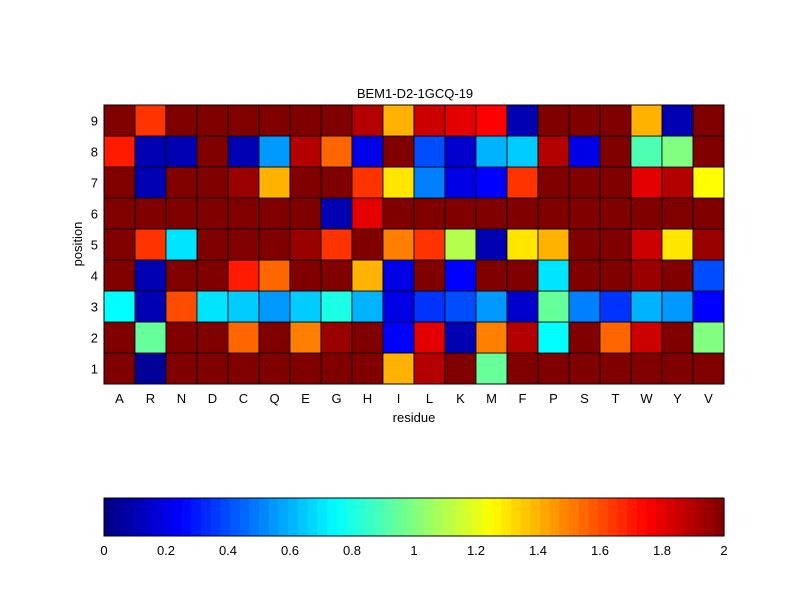 This screenshot has width=800, height=600. I want to click on colorbar-tick-labels: 0 0.2 0.4 0.6 0.8 1 1.2 1.4 1.6 1.8 2, so click(413, 550).